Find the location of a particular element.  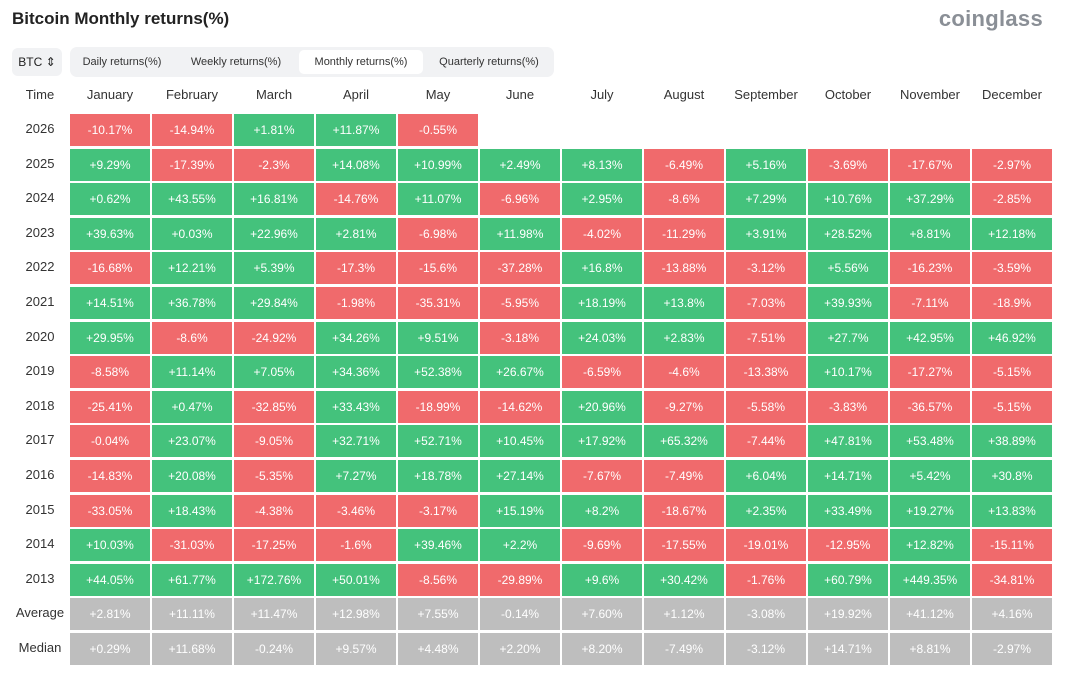

return-cell: -3.17% is located at coordinates (438, 510).